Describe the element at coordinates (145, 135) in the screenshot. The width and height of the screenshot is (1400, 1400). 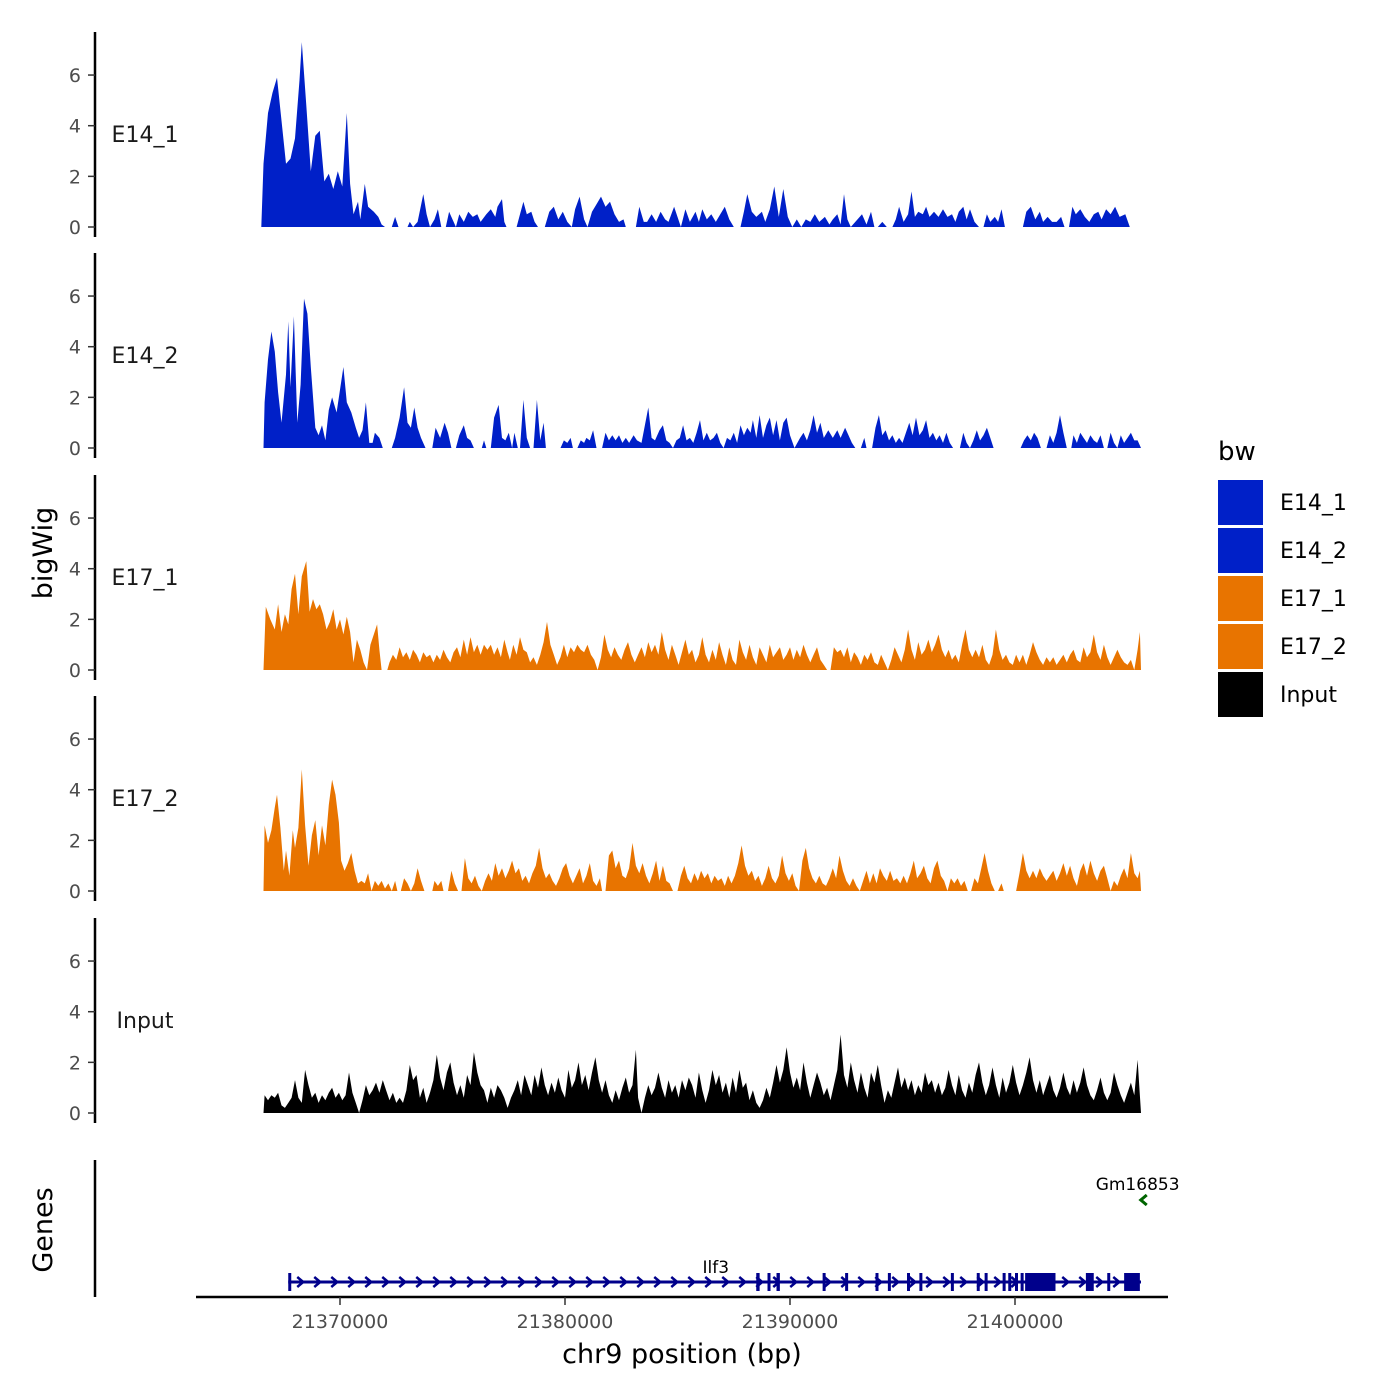
I see `track-label: E14_1` at that location.